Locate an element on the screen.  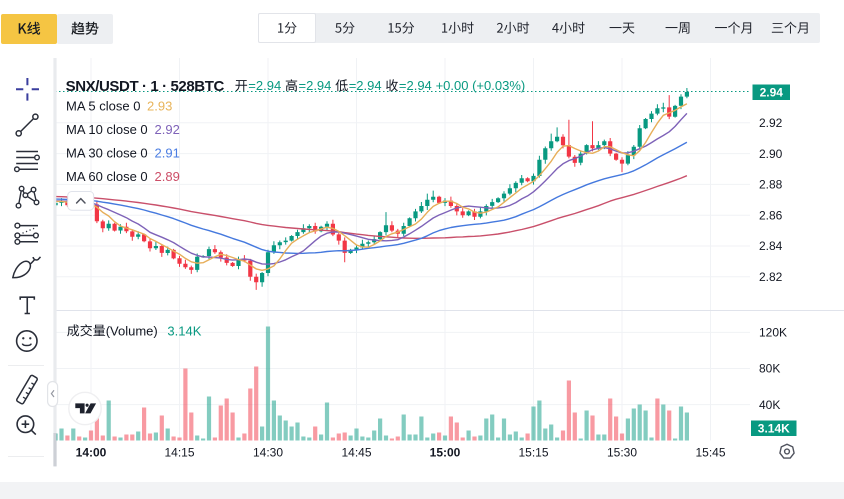
svg-text: SNX/USDT · 1 · 528BTC is located at coordinates (145, 86).